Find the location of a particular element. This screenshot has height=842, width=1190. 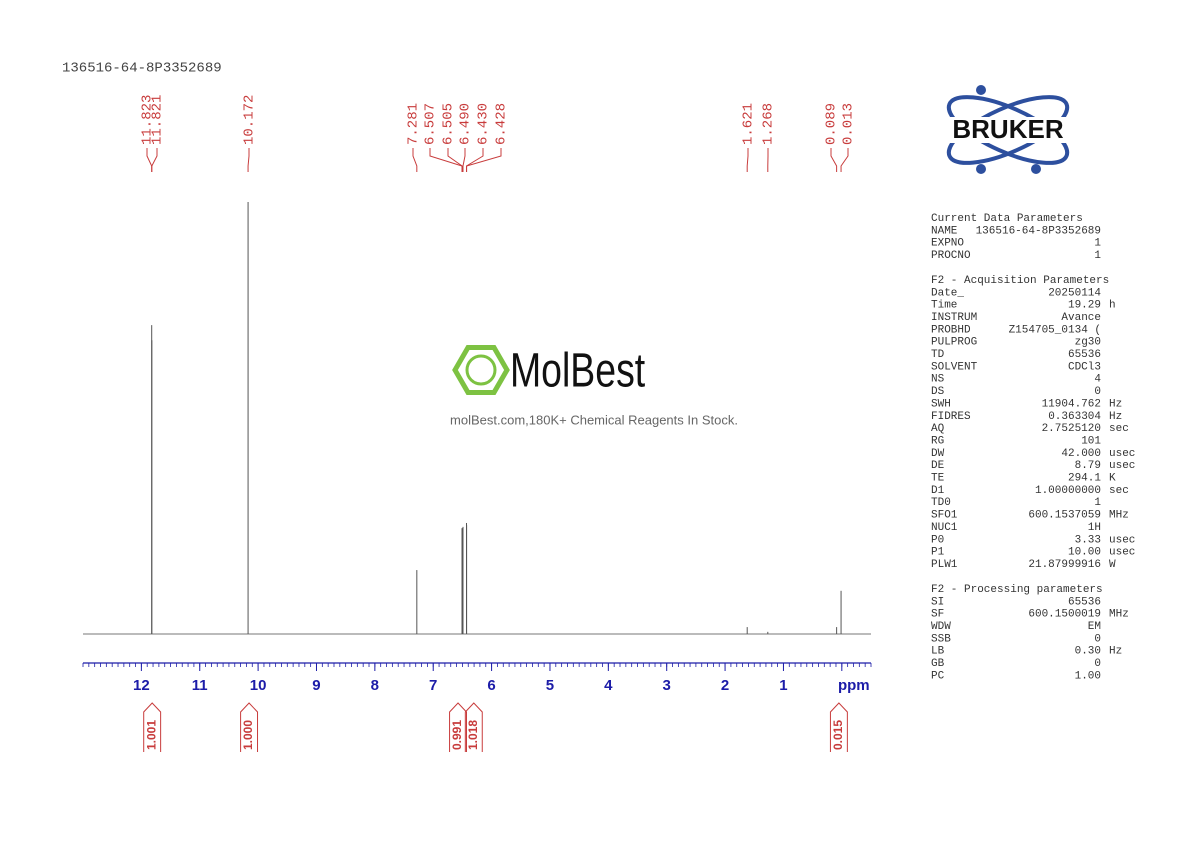

parameter-value: 0.30 is located at coordinates (1088, 652).